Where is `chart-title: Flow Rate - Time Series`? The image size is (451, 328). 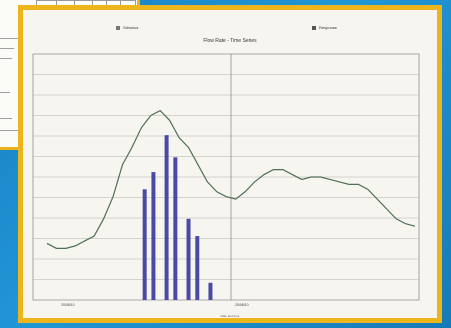
chart-title: Flow Rate - Time Series is located at coordinates (230, 41).